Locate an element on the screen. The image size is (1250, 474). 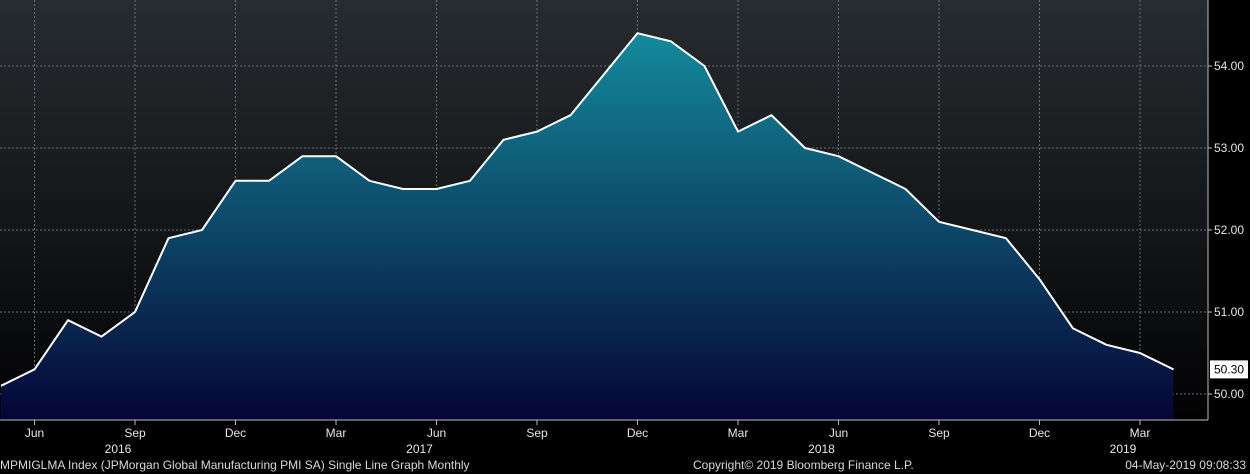
y-tick-label-1: 51.00 is located at coordinates (1229, 312).